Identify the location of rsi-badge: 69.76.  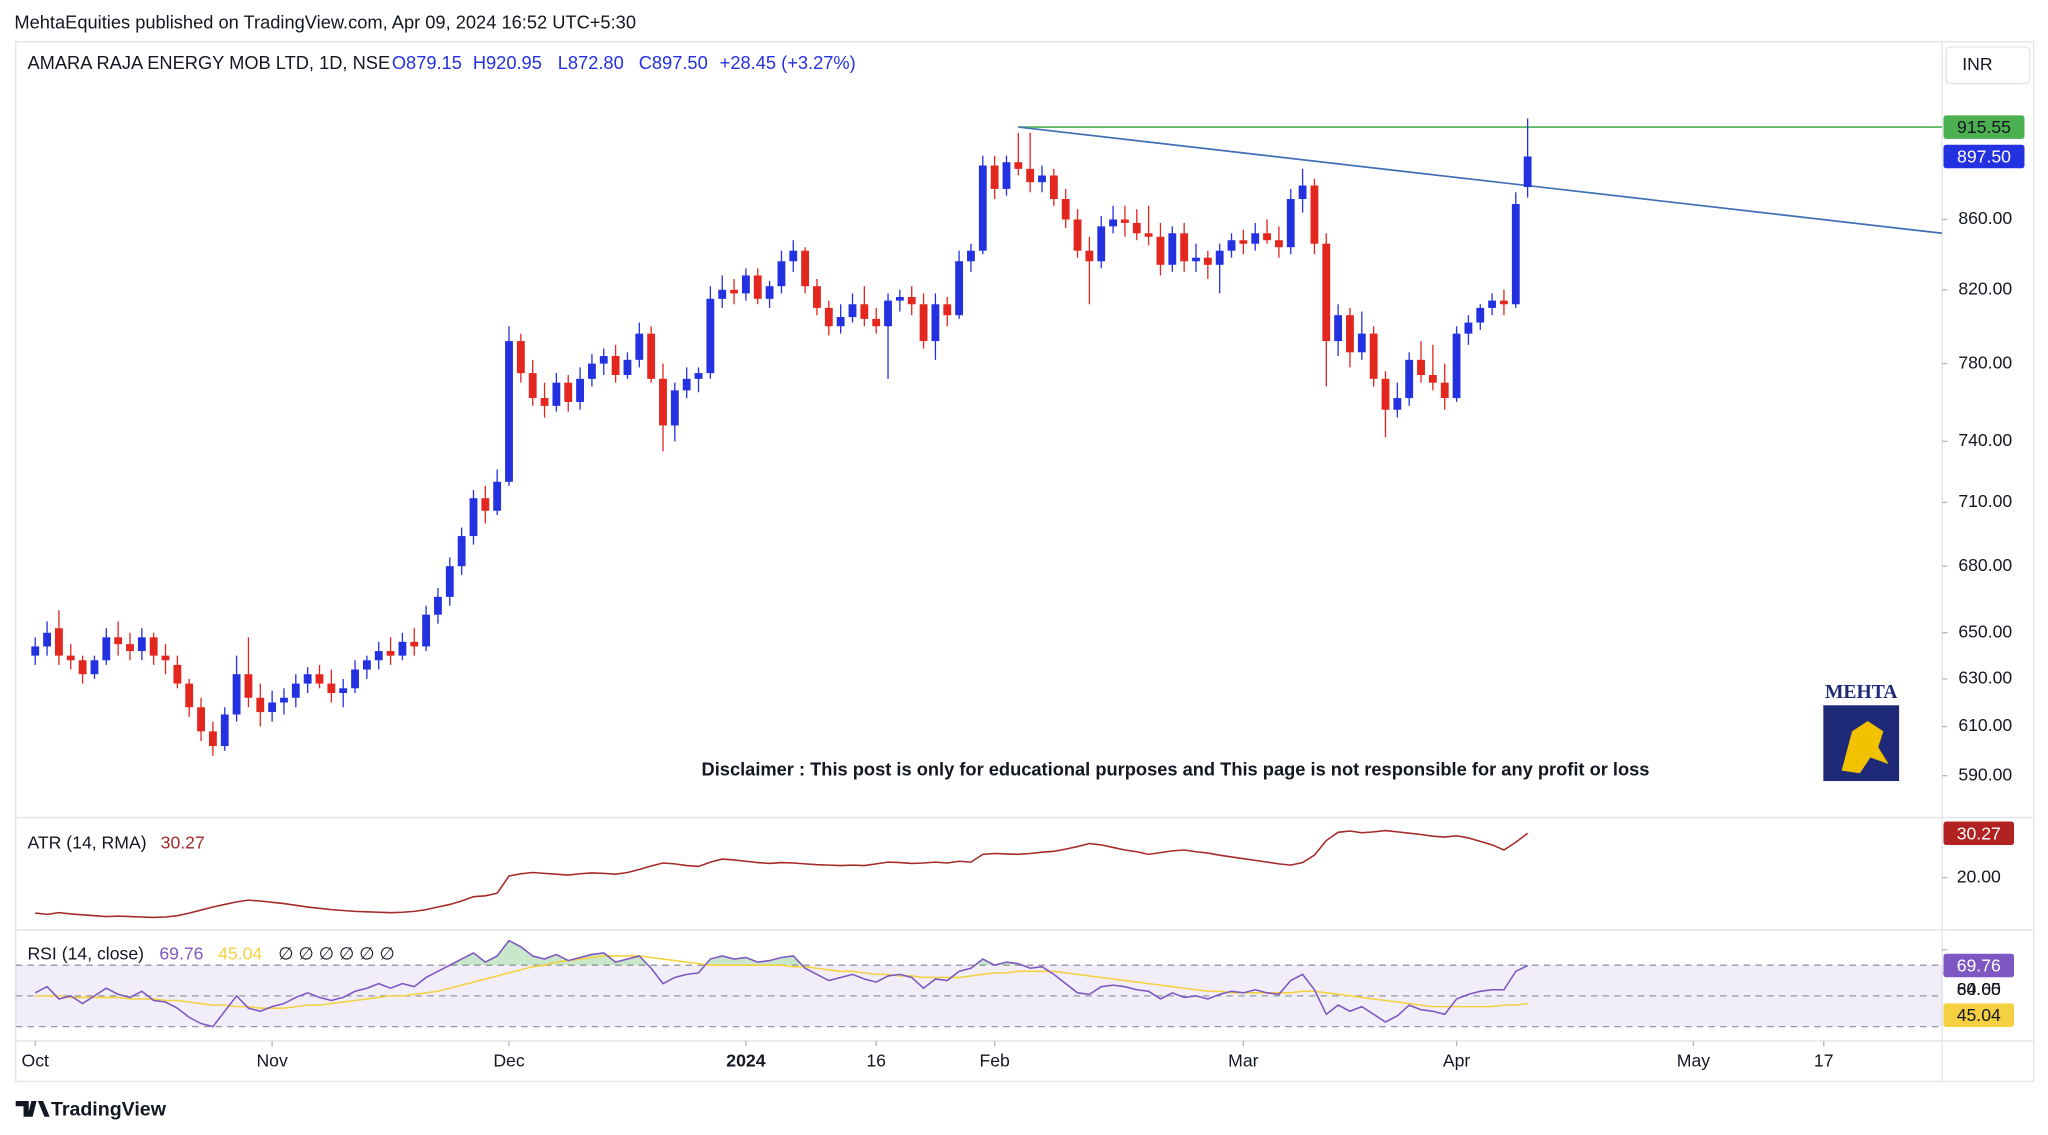
(1979, 966).